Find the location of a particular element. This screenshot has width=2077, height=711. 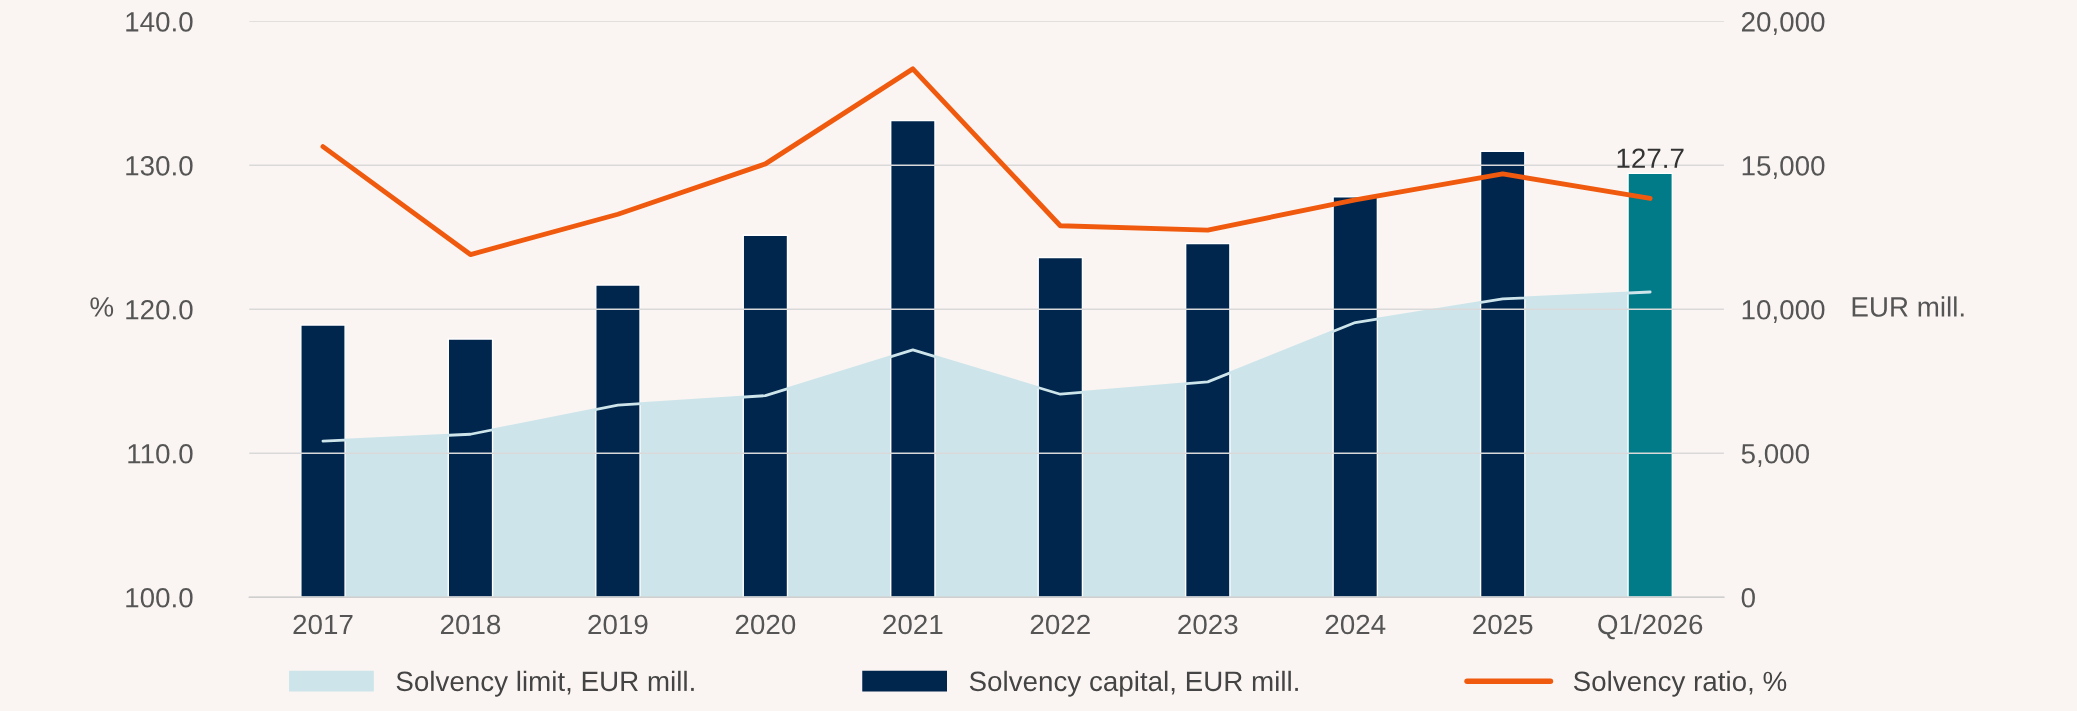

x-tick-label: 2025 is located at coordinates (1503, 624).